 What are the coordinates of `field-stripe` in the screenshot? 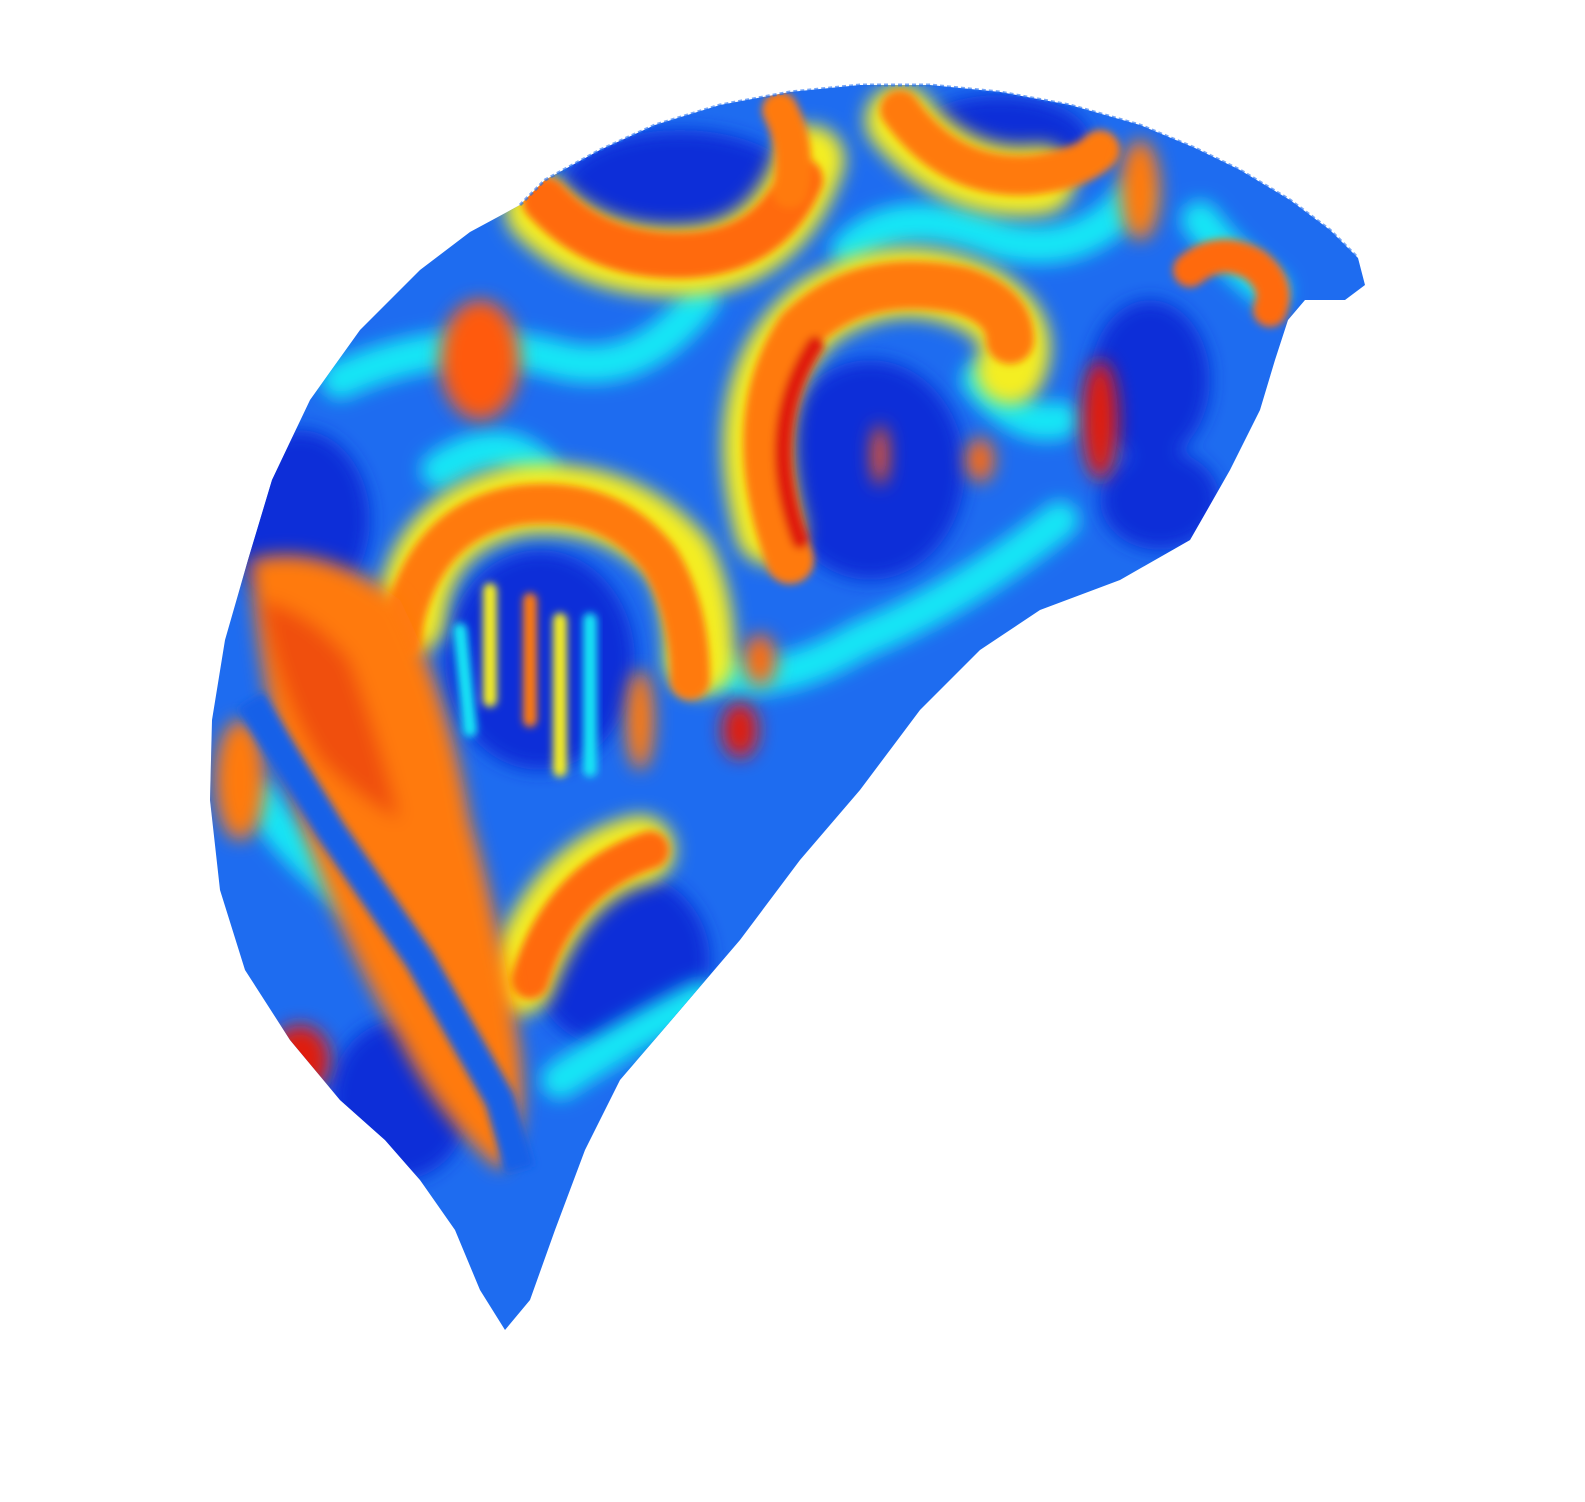 It's located at (465, 680).